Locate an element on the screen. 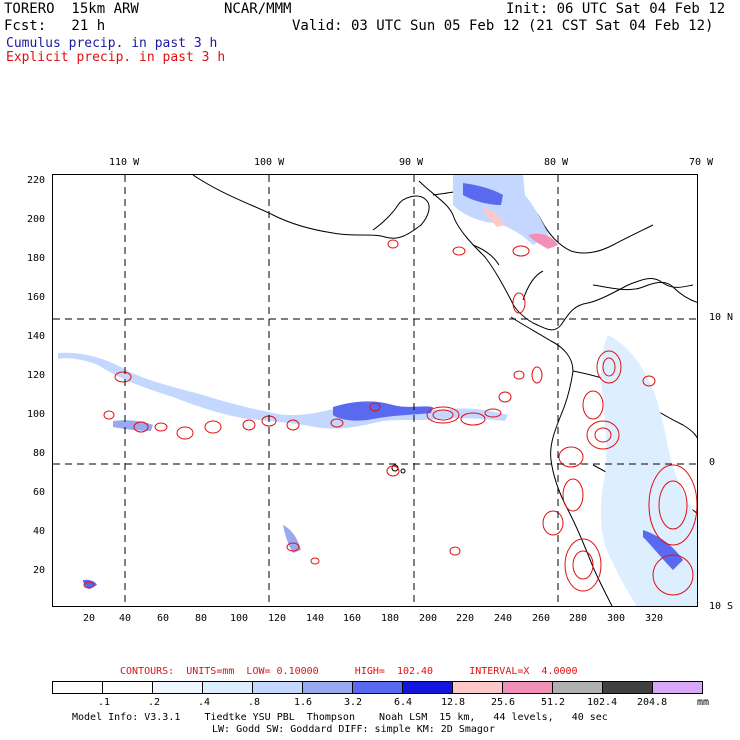 The height and width of the screenshot is (740, 740). itcz-band-core is located at coordinates (383, 411).